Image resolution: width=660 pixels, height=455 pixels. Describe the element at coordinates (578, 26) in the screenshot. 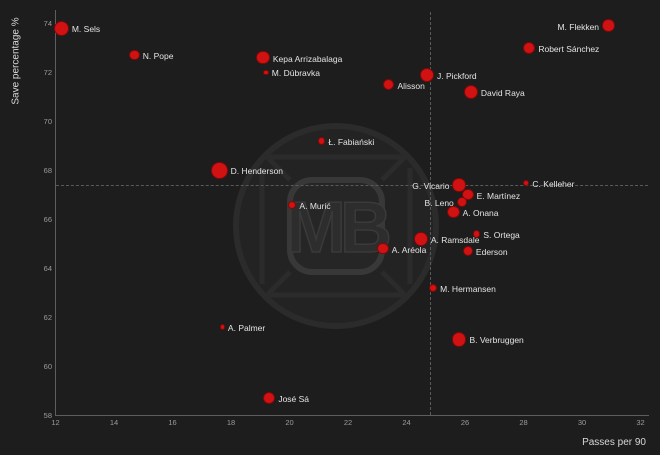

I see `data-point-label: M. Flekken` at that location.